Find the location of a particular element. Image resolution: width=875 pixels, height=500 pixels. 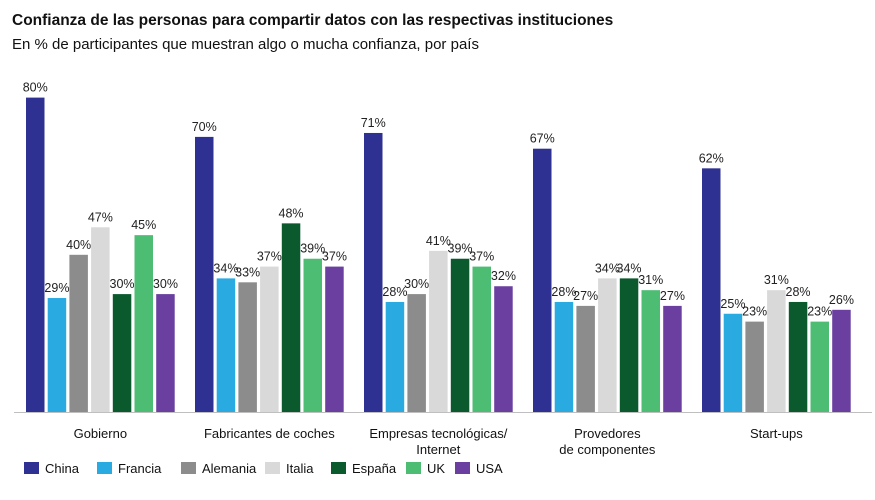

data-label: 45% is located at coordinates (143, 225).